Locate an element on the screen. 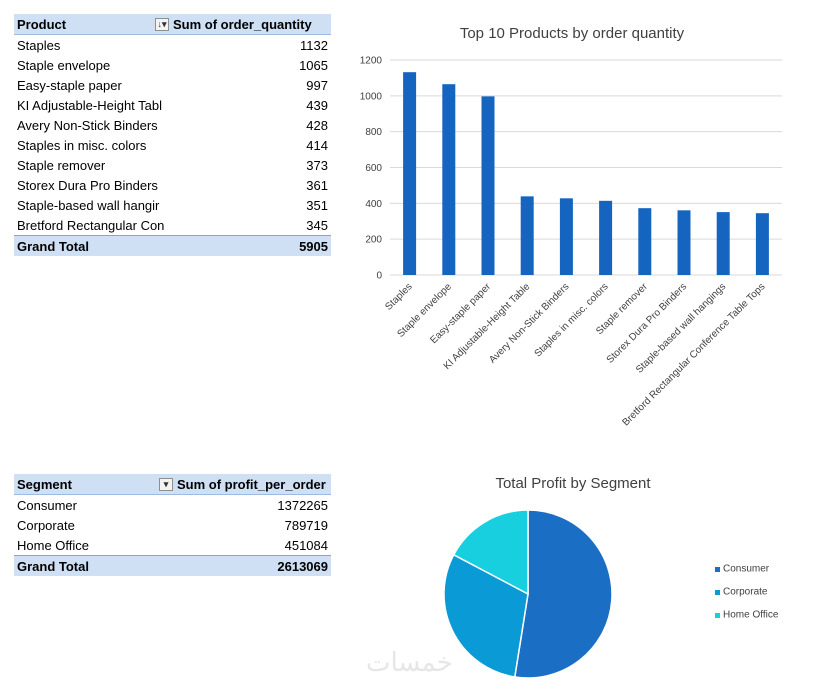 Image resolution: width=833 pixels, height=690 pixels. row-value: 789719 is located at coordinates (306, 525).